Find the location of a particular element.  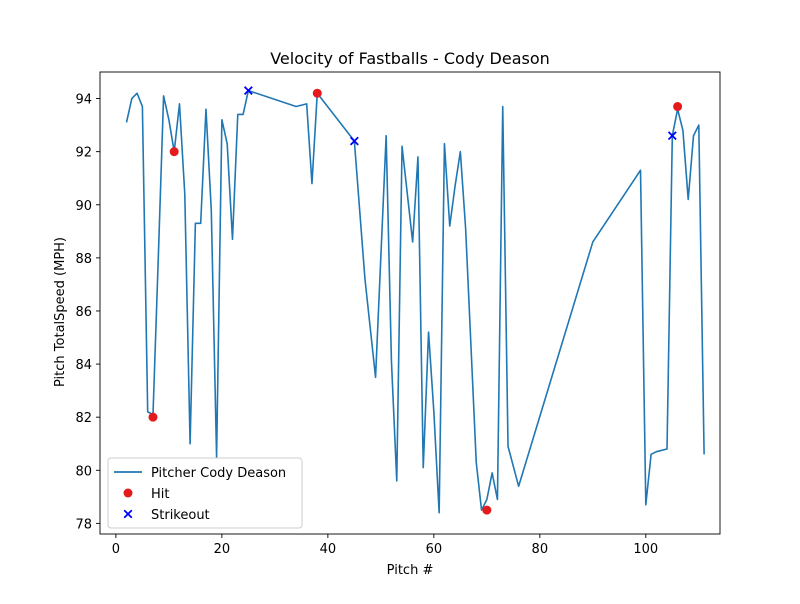

y-axis-label: Pitch TotalSpeed (MPH) is located at coordinates (60, 312).